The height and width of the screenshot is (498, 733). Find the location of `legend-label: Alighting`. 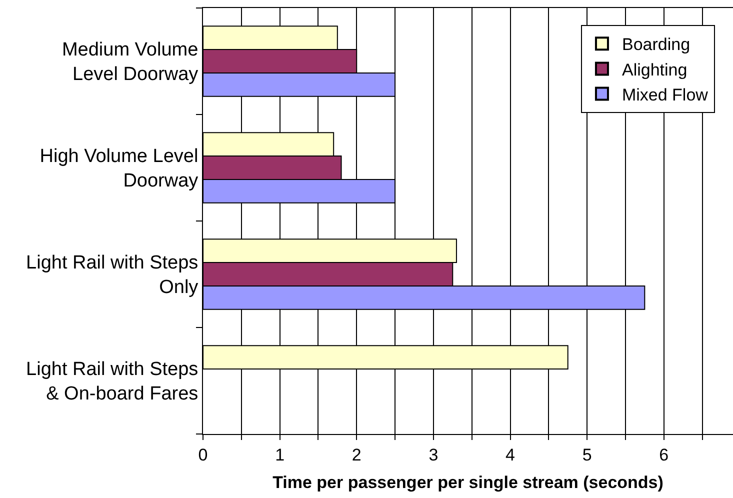

legend-label: Alighting is located at coordinates (655, 70).